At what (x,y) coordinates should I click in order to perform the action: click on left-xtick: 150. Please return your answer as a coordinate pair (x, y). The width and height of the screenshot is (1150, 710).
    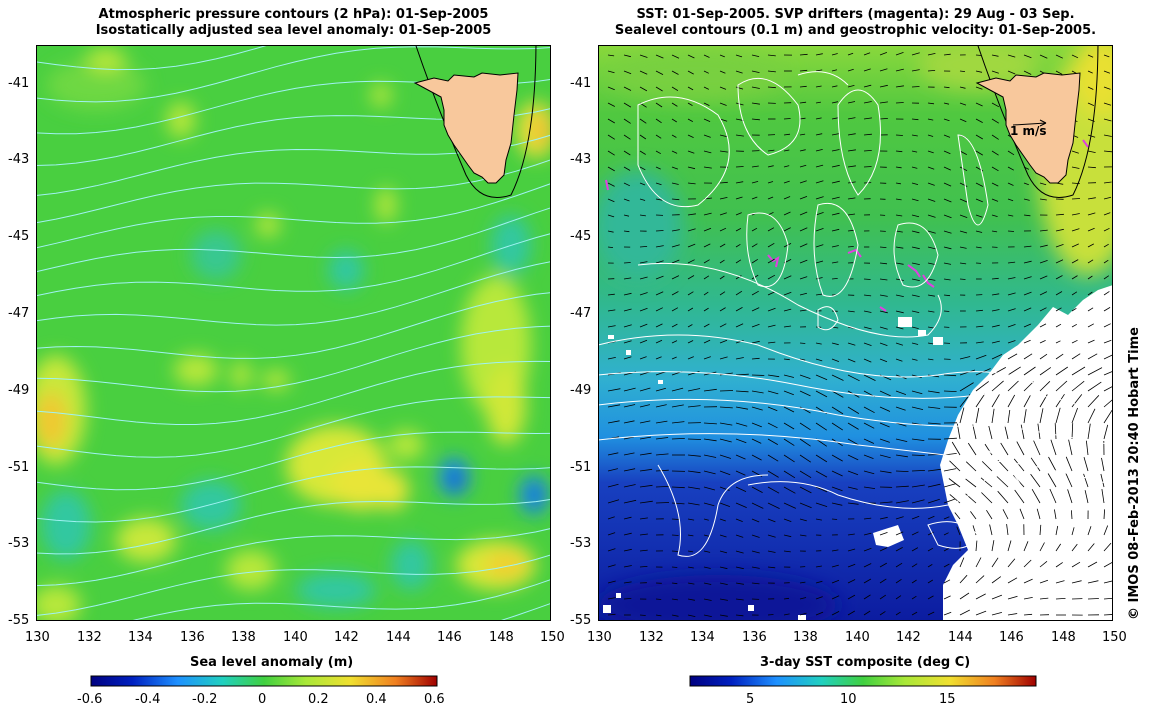
    Looking at the image, I should click on (552, 637).